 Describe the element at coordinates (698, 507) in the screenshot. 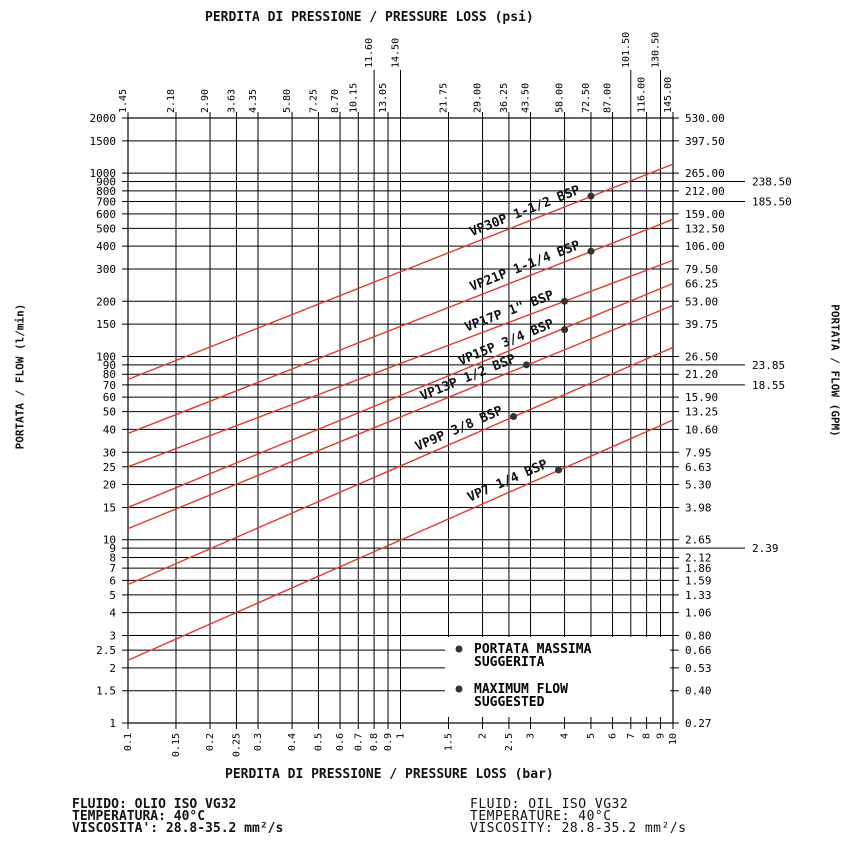

I see `y2-tick-label: 3.98` at that location.